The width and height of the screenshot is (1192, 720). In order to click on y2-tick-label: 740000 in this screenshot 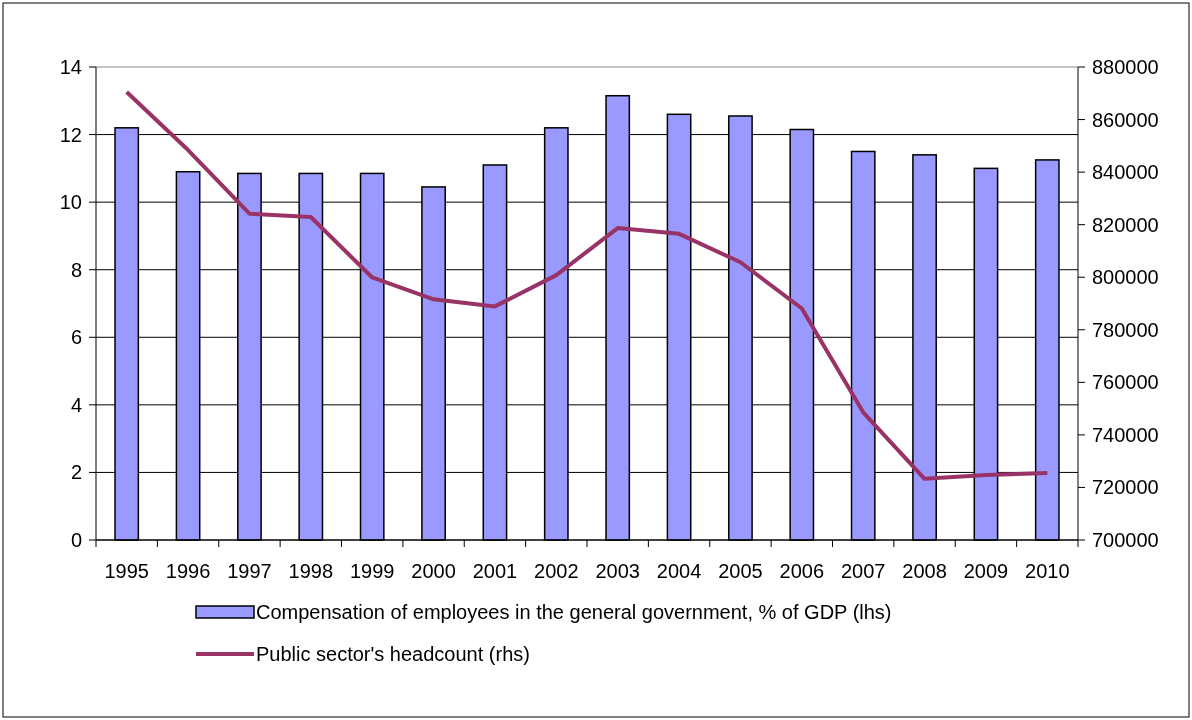, I will do `click(1125, 434)`.